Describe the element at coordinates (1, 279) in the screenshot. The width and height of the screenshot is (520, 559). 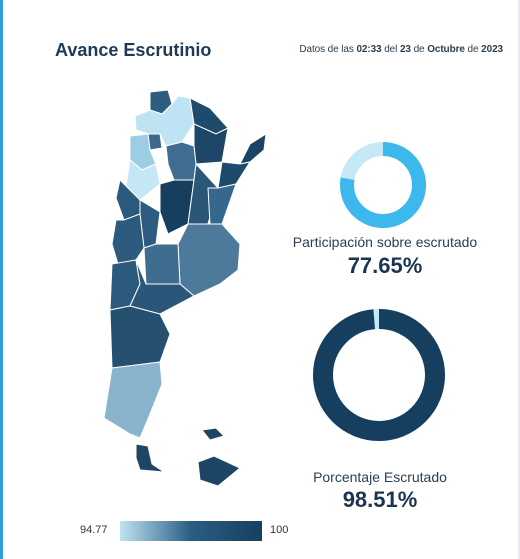
I see `left-accent-bar` at that location.